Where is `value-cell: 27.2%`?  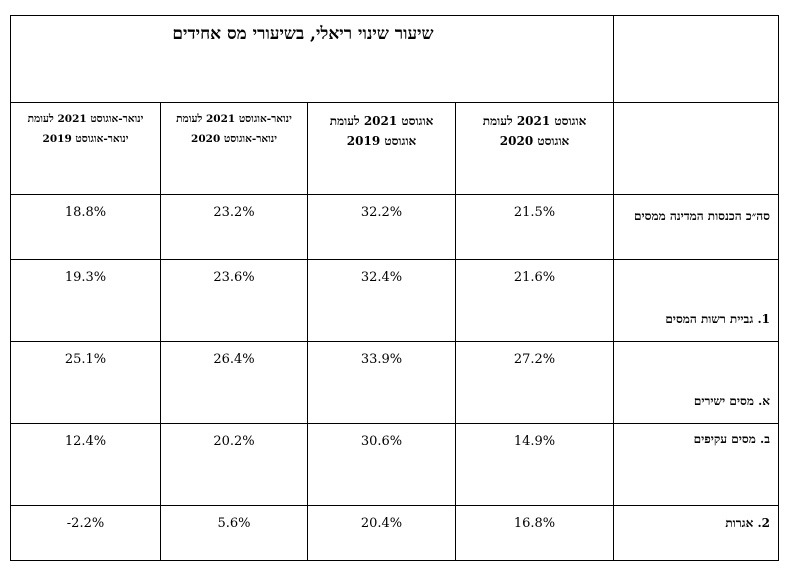 value-cell: 27.2% is located at coordinates (534, 382).